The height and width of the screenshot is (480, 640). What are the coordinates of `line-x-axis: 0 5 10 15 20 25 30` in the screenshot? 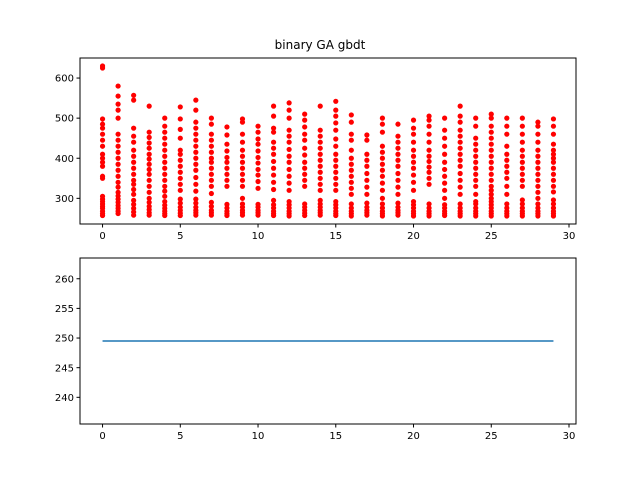 It's located at (337, 433).